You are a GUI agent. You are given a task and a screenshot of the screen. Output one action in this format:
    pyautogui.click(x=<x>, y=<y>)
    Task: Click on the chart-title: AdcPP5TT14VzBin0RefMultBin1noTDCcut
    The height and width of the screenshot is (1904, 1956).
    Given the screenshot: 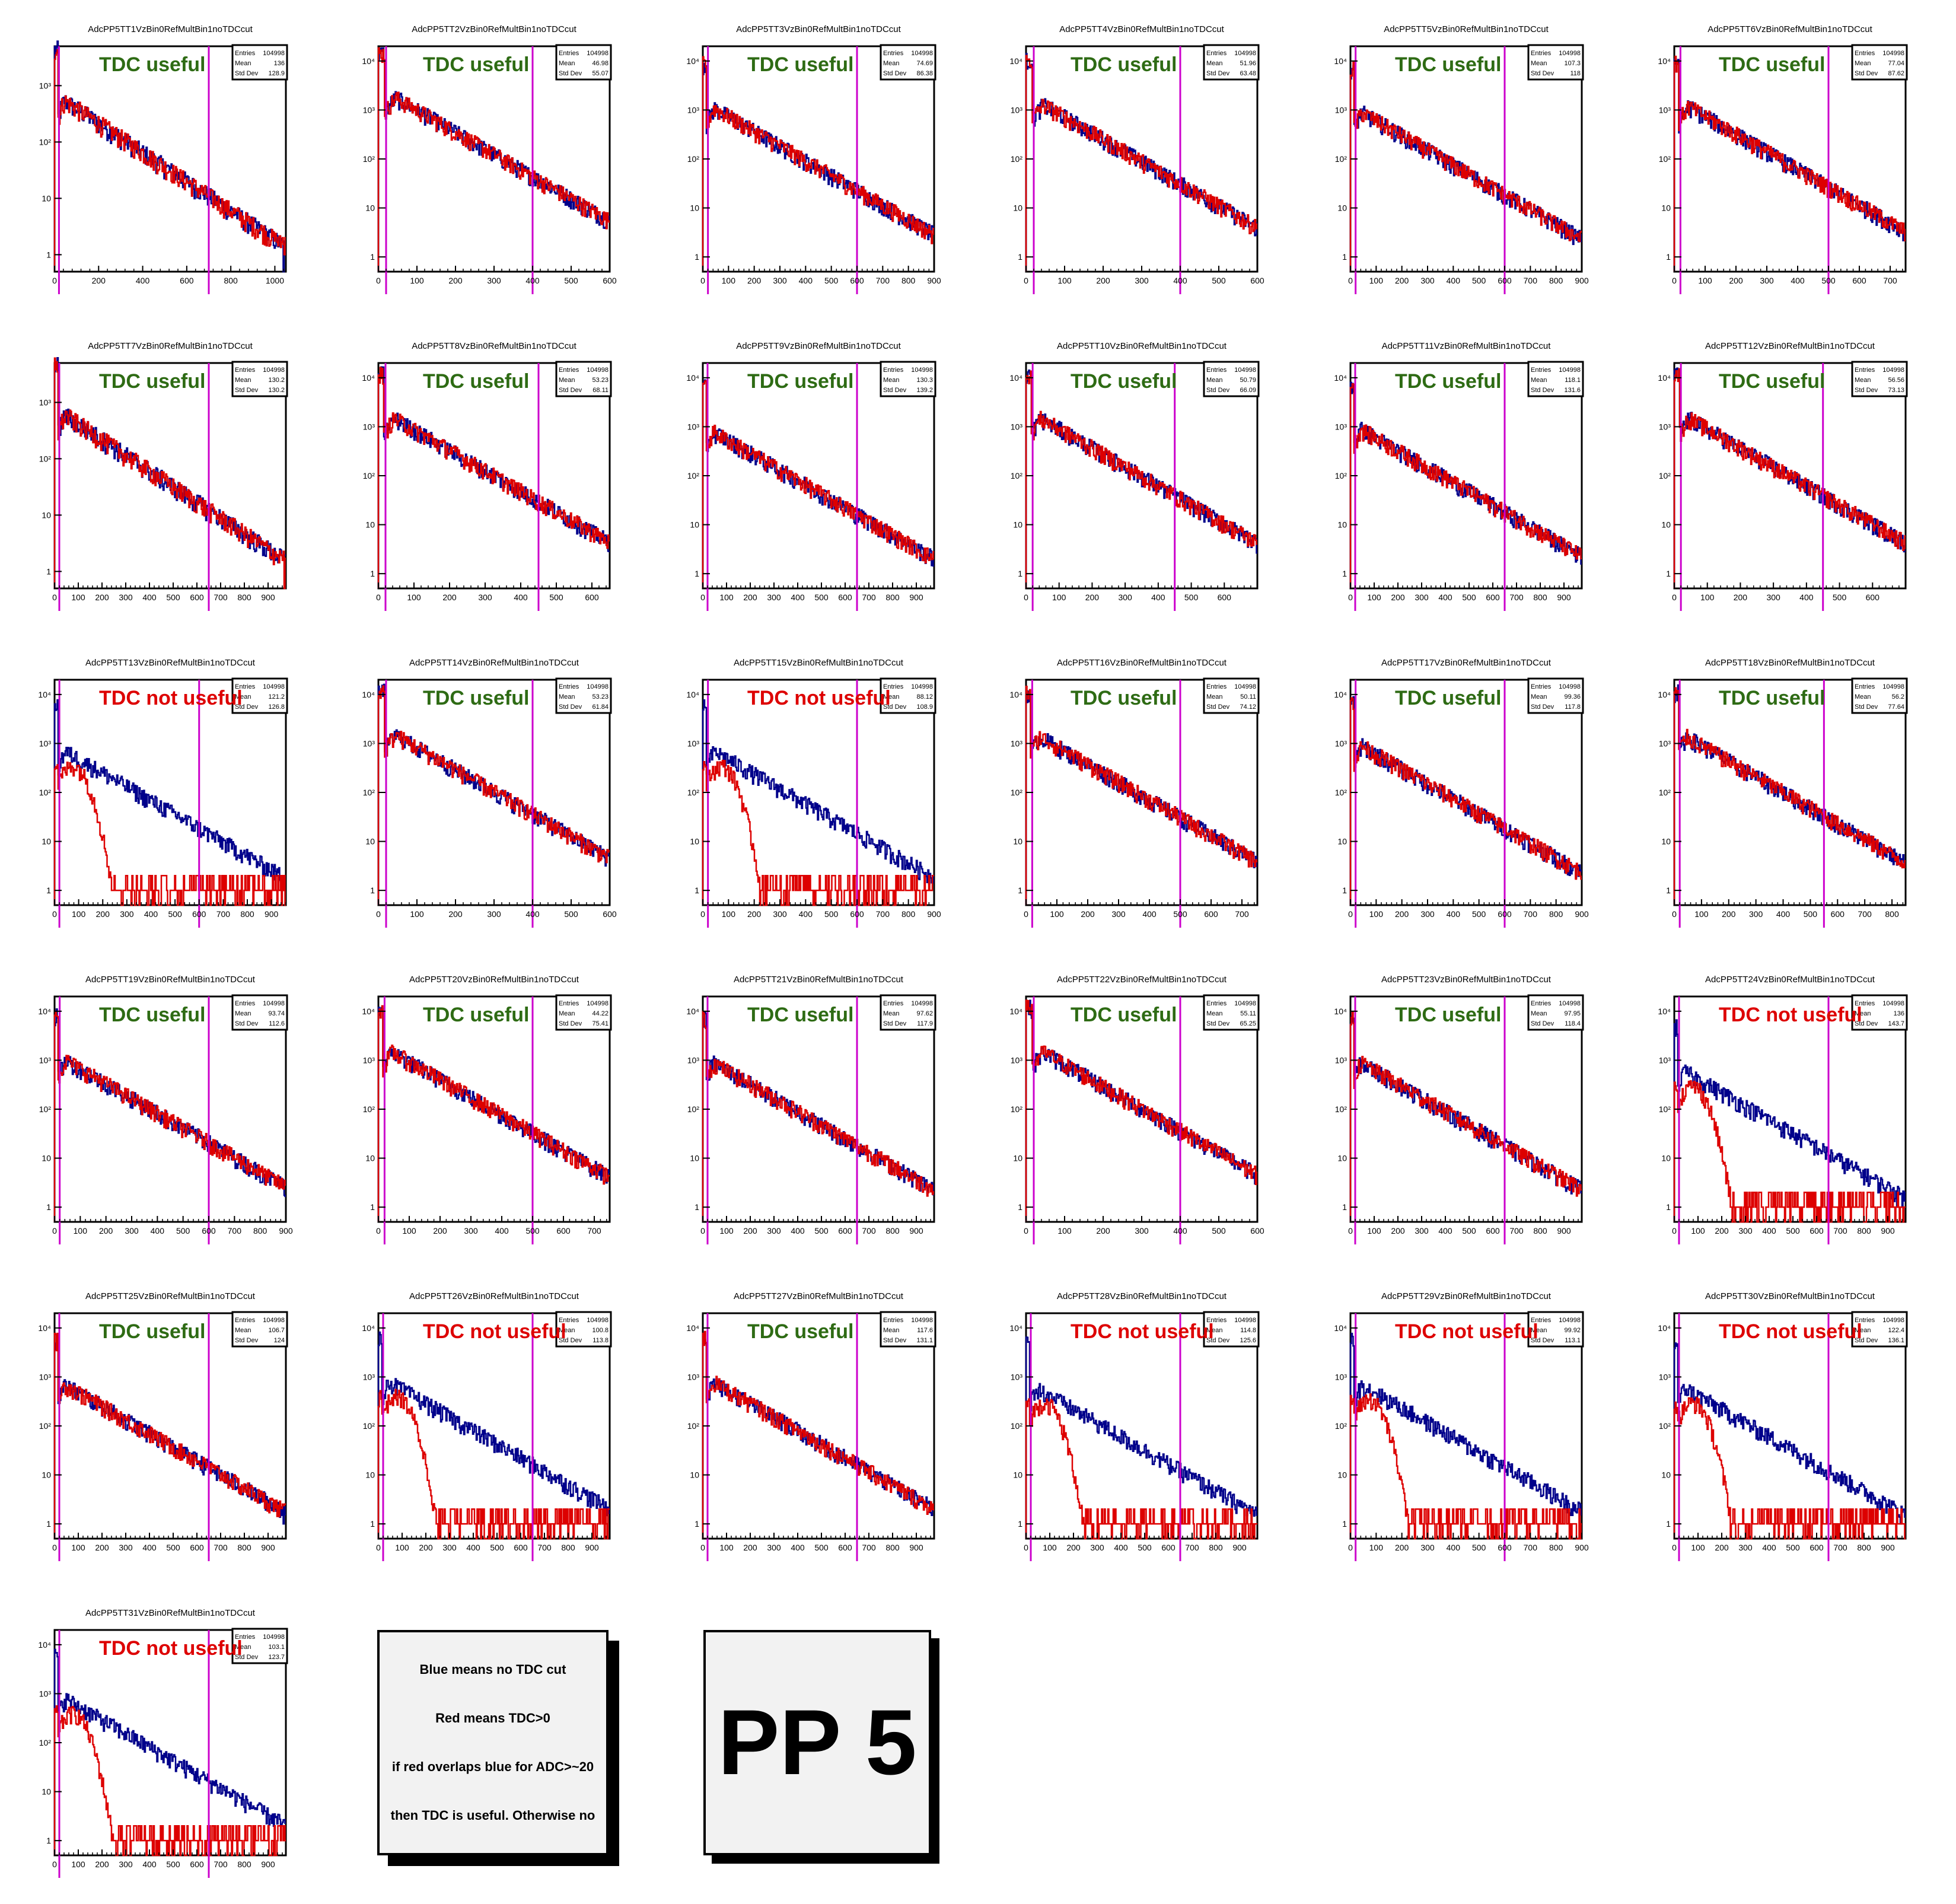 What is the action you would take?
    pyautogui.click(x=494, y=663)
    